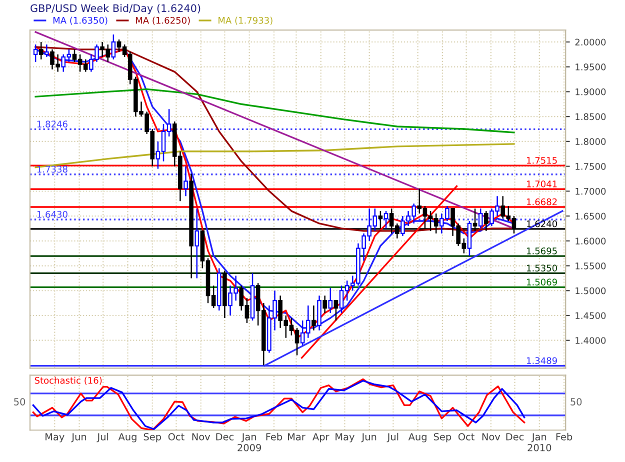 The width and height of the screenshot is (625, 462). Describe the element at coordinates (541, 250) in the screenshot. I see `ref-line-label: 1.5695` at that location.